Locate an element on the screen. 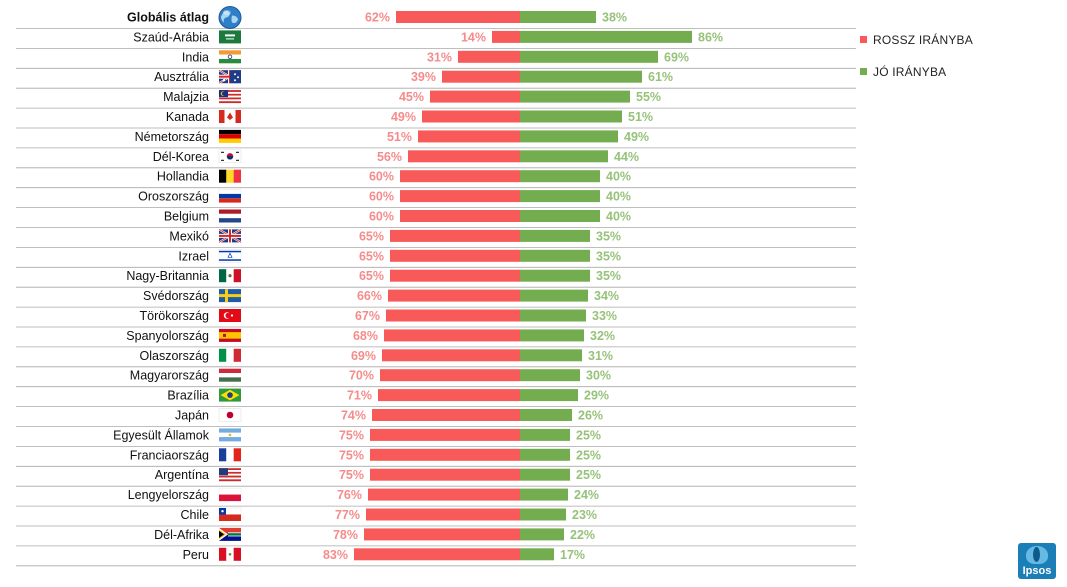 The image size is (1067, 587). data-label-jo-iranyba: 32% is located at coordinates (602, 336).